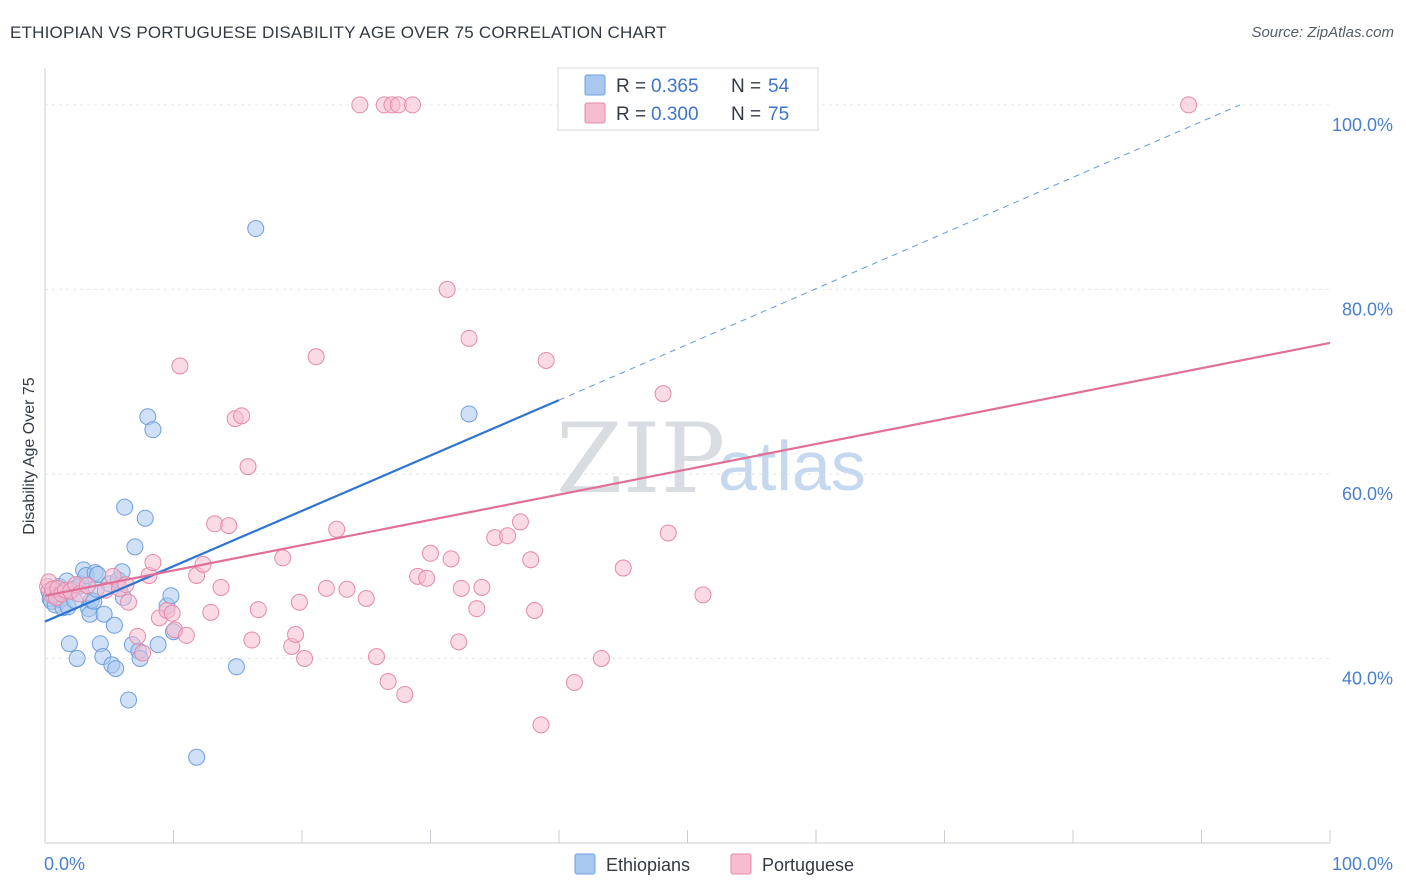  I want to click on y-tick-label-60: 60.0%, so click(1367, 494).